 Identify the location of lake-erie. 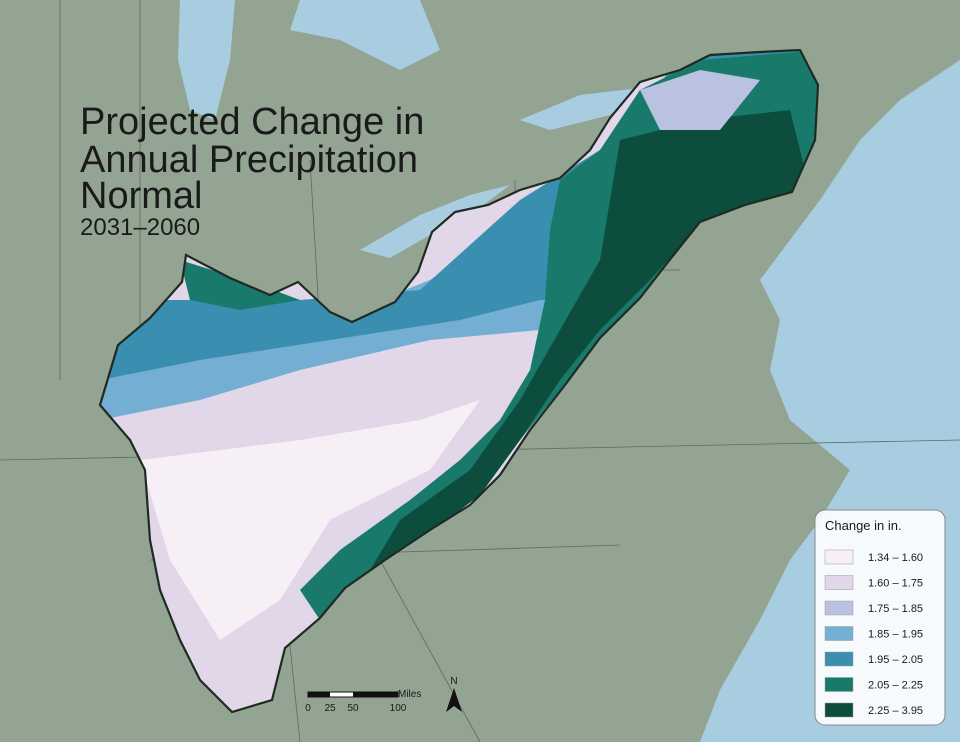
(435, 221).